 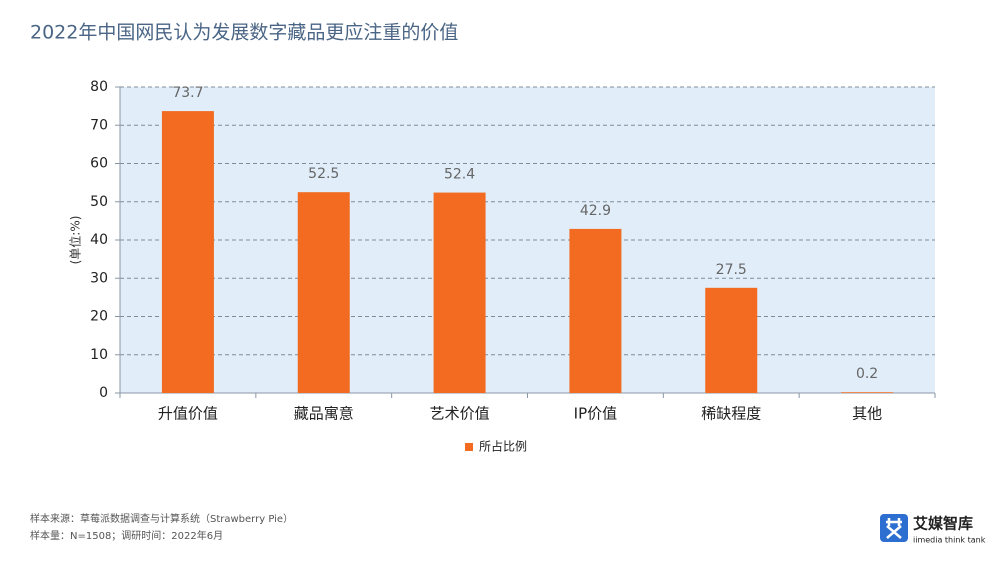 I want to click on y-tick-label: 60, so click(x=99, y=164).